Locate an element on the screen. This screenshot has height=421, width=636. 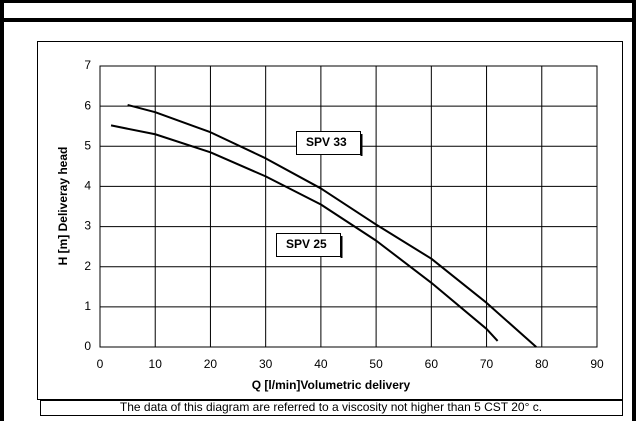
y-axis-label: H [m] Deliveray head is located at coordinates (63, 206).